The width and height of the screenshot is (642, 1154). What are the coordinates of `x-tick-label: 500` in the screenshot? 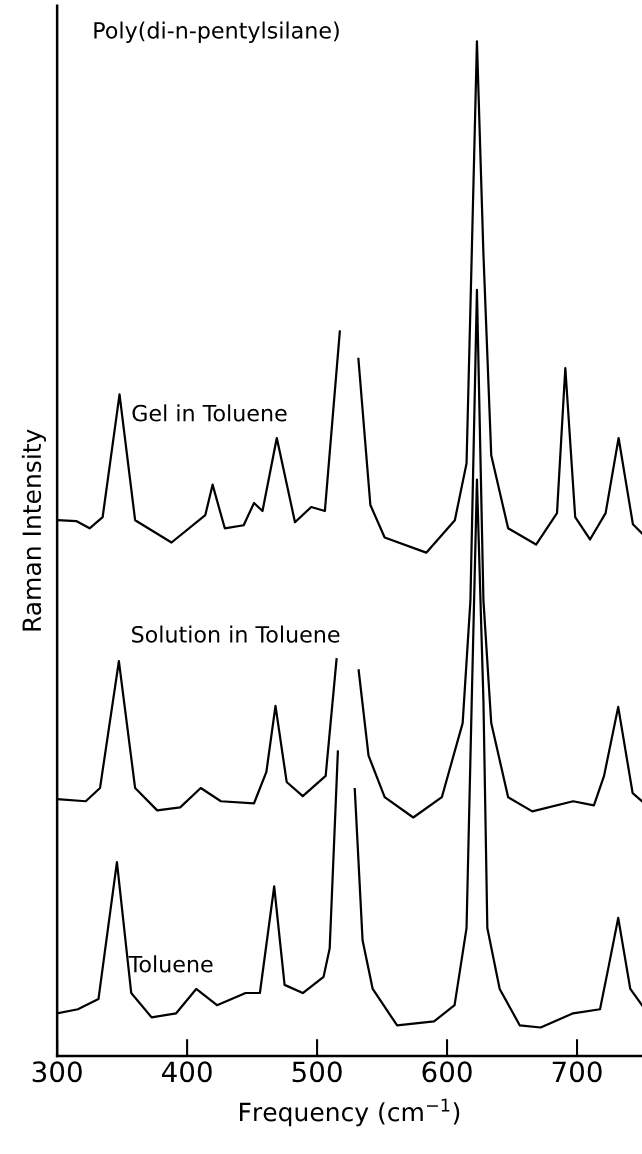 It's located at (317, 1072).